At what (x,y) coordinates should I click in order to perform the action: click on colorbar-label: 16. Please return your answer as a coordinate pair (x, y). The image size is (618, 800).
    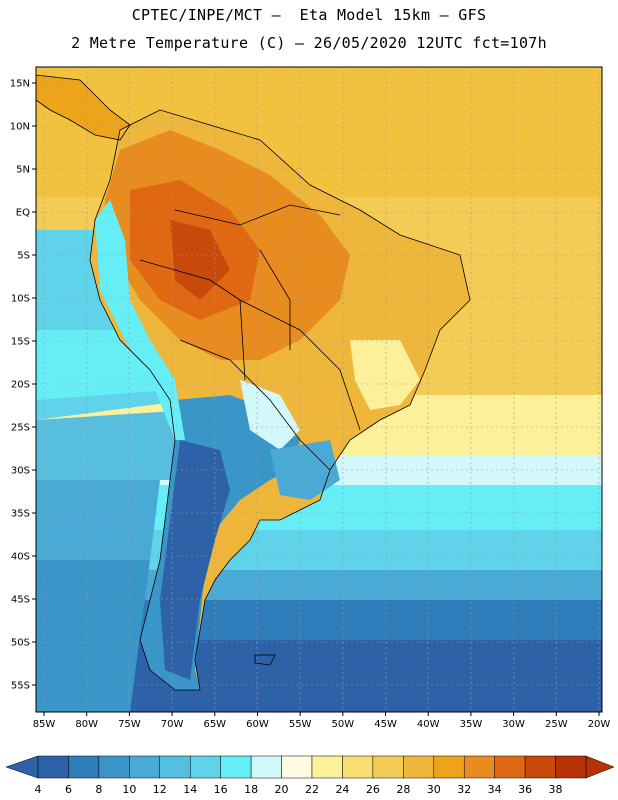
    Looking at the image, I should click on (221, 789).